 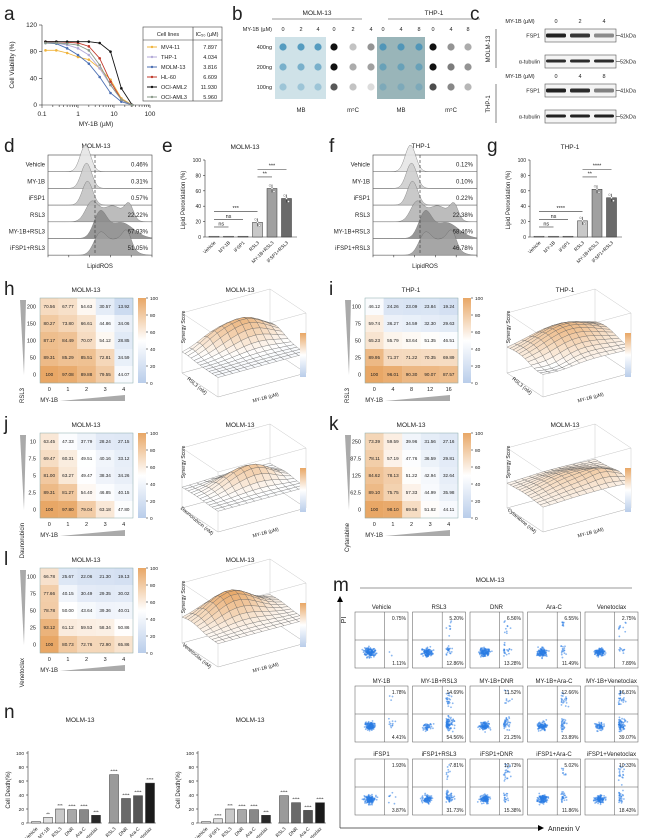 What do you see at coordinates (34, 477) in the screenshot?
I see `y-tick-label: 5` at bounding box center [34, 477].